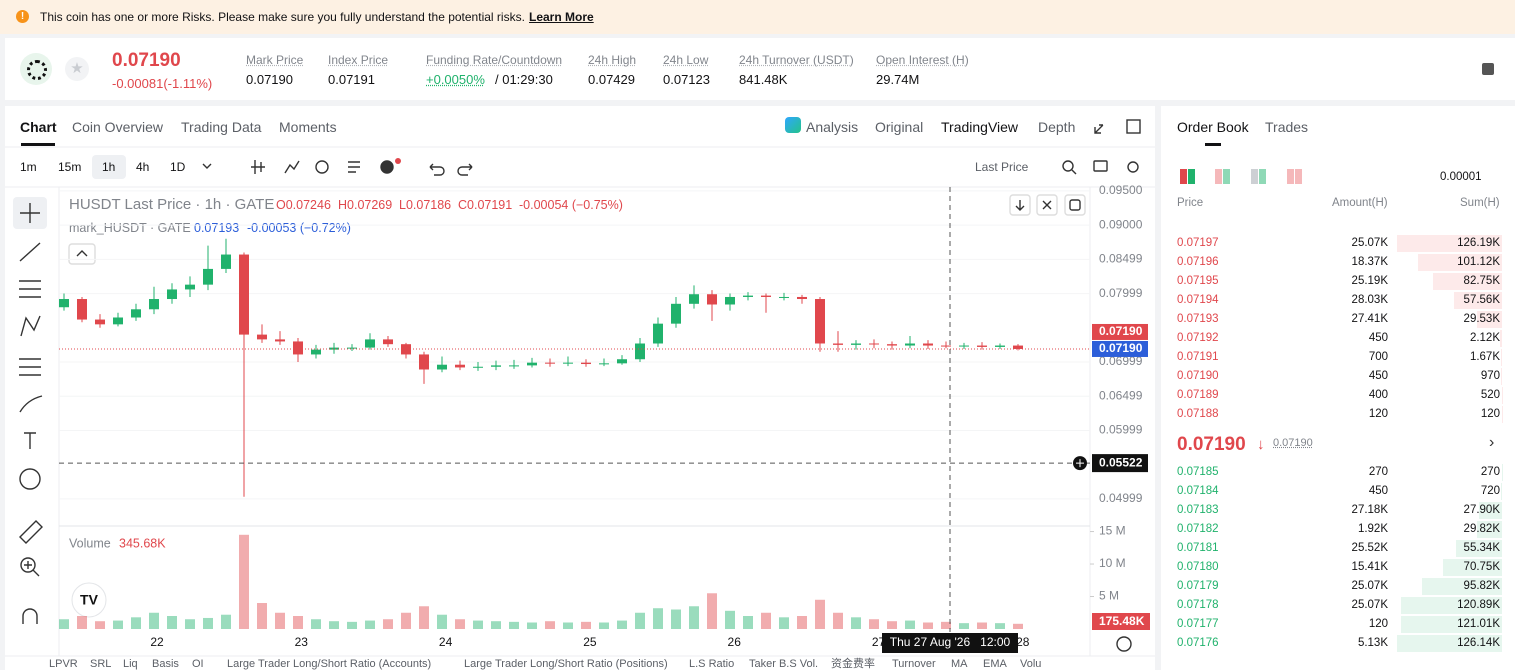 This screenshot has width=1515, height=670. Describe the element at coordinates (1198, 491) in the screenshot. I see `ob-price: 0.07184` at that location.